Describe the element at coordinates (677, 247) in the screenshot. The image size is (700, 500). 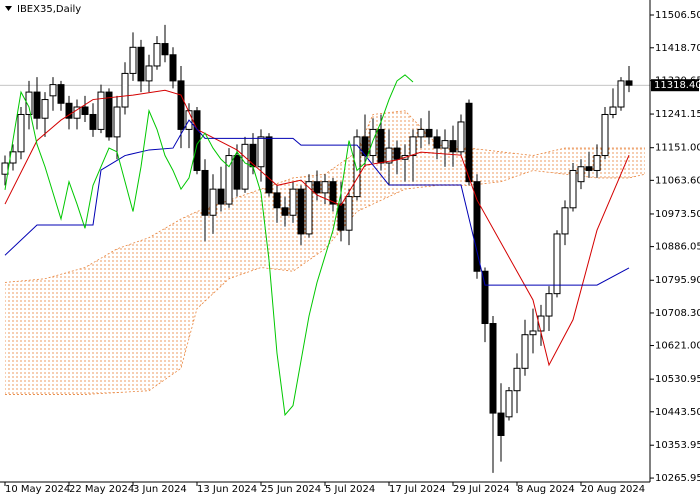
I see `y-tick-label: 10886.05` at that location.